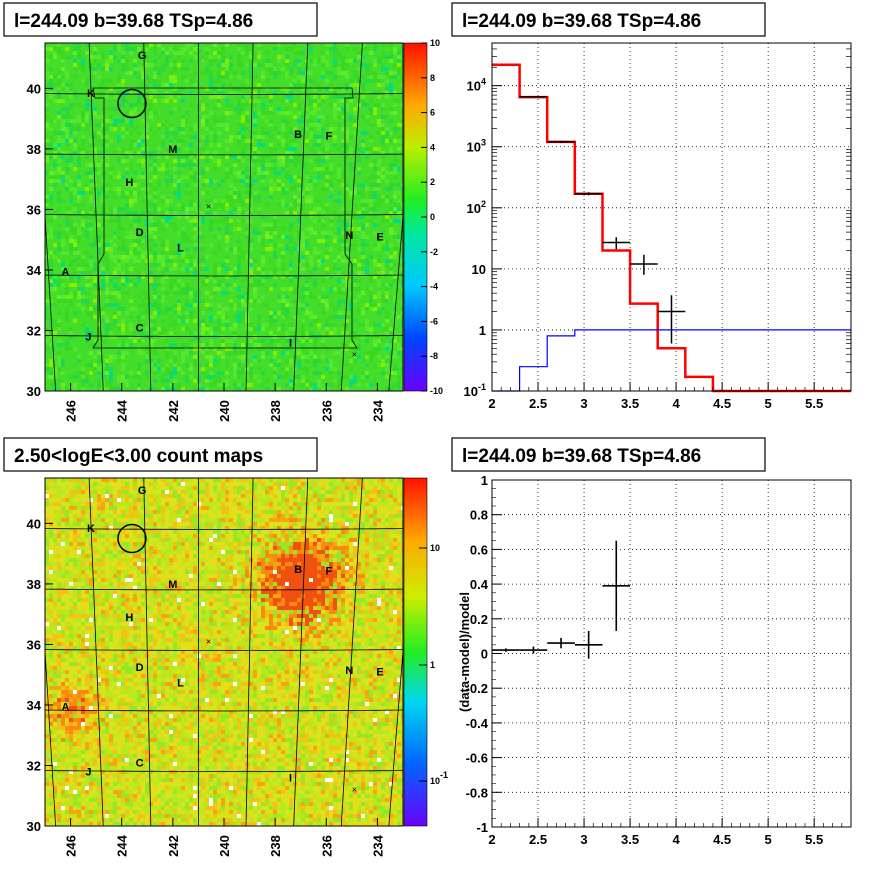  Describe the element at coordinates (88, 338) in the screenshot. I see `source-label: J` at that location.